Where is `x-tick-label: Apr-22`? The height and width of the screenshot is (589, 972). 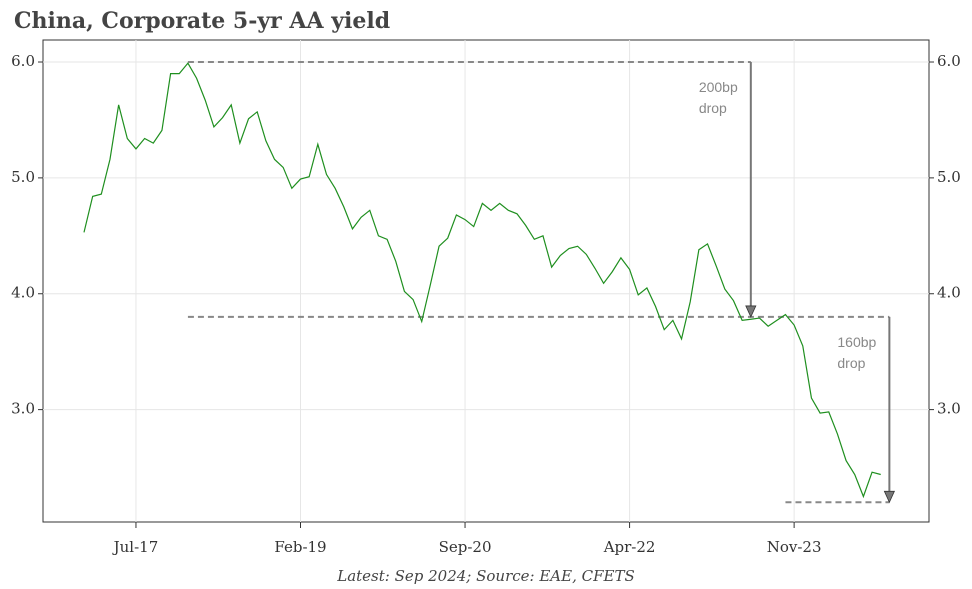 x-tick-label: Apr-22 is located at coordinates (629, 547).